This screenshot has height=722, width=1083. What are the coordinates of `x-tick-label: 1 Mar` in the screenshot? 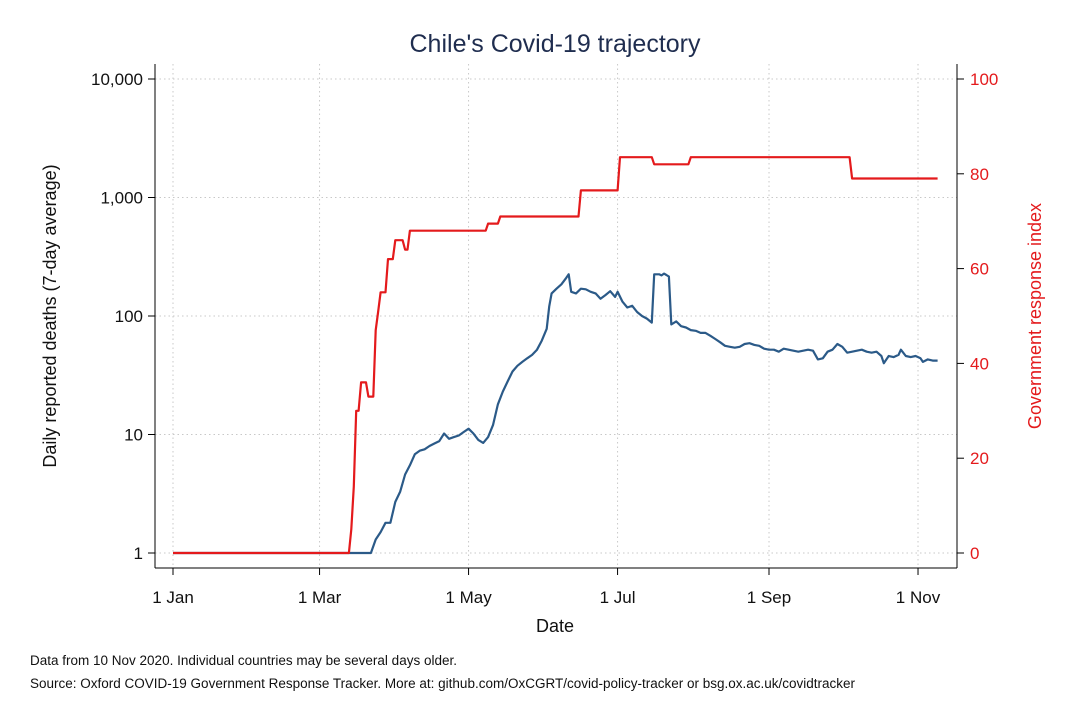 It's located at (320, 597).